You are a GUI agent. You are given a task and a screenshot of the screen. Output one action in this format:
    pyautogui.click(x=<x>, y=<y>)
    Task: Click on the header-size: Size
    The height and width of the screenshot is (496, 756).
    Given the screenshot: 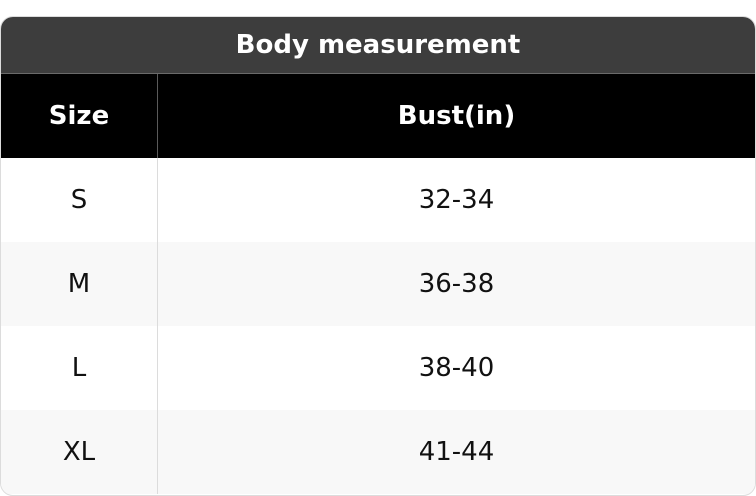 What is the action you would take?
    pyautogui.click(x=79, y=116)
    